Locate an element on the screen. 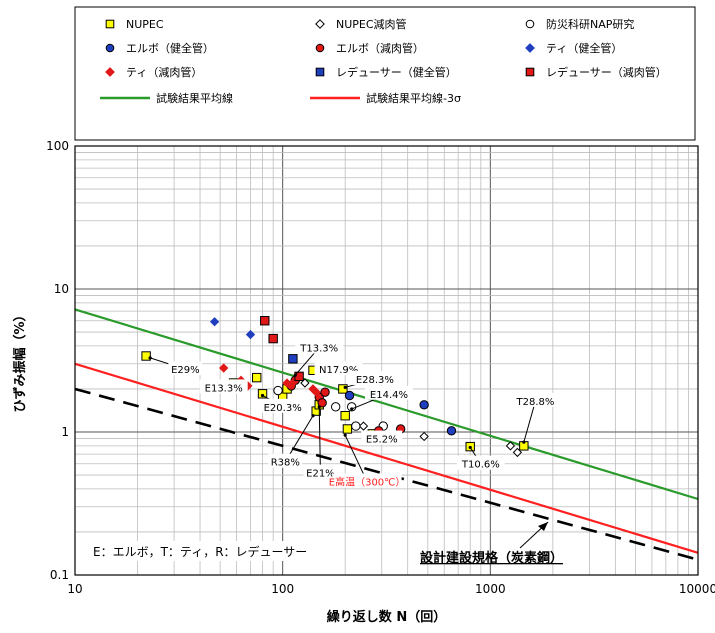  x-tick-label: 10000 is located at coordinates (697, 589).